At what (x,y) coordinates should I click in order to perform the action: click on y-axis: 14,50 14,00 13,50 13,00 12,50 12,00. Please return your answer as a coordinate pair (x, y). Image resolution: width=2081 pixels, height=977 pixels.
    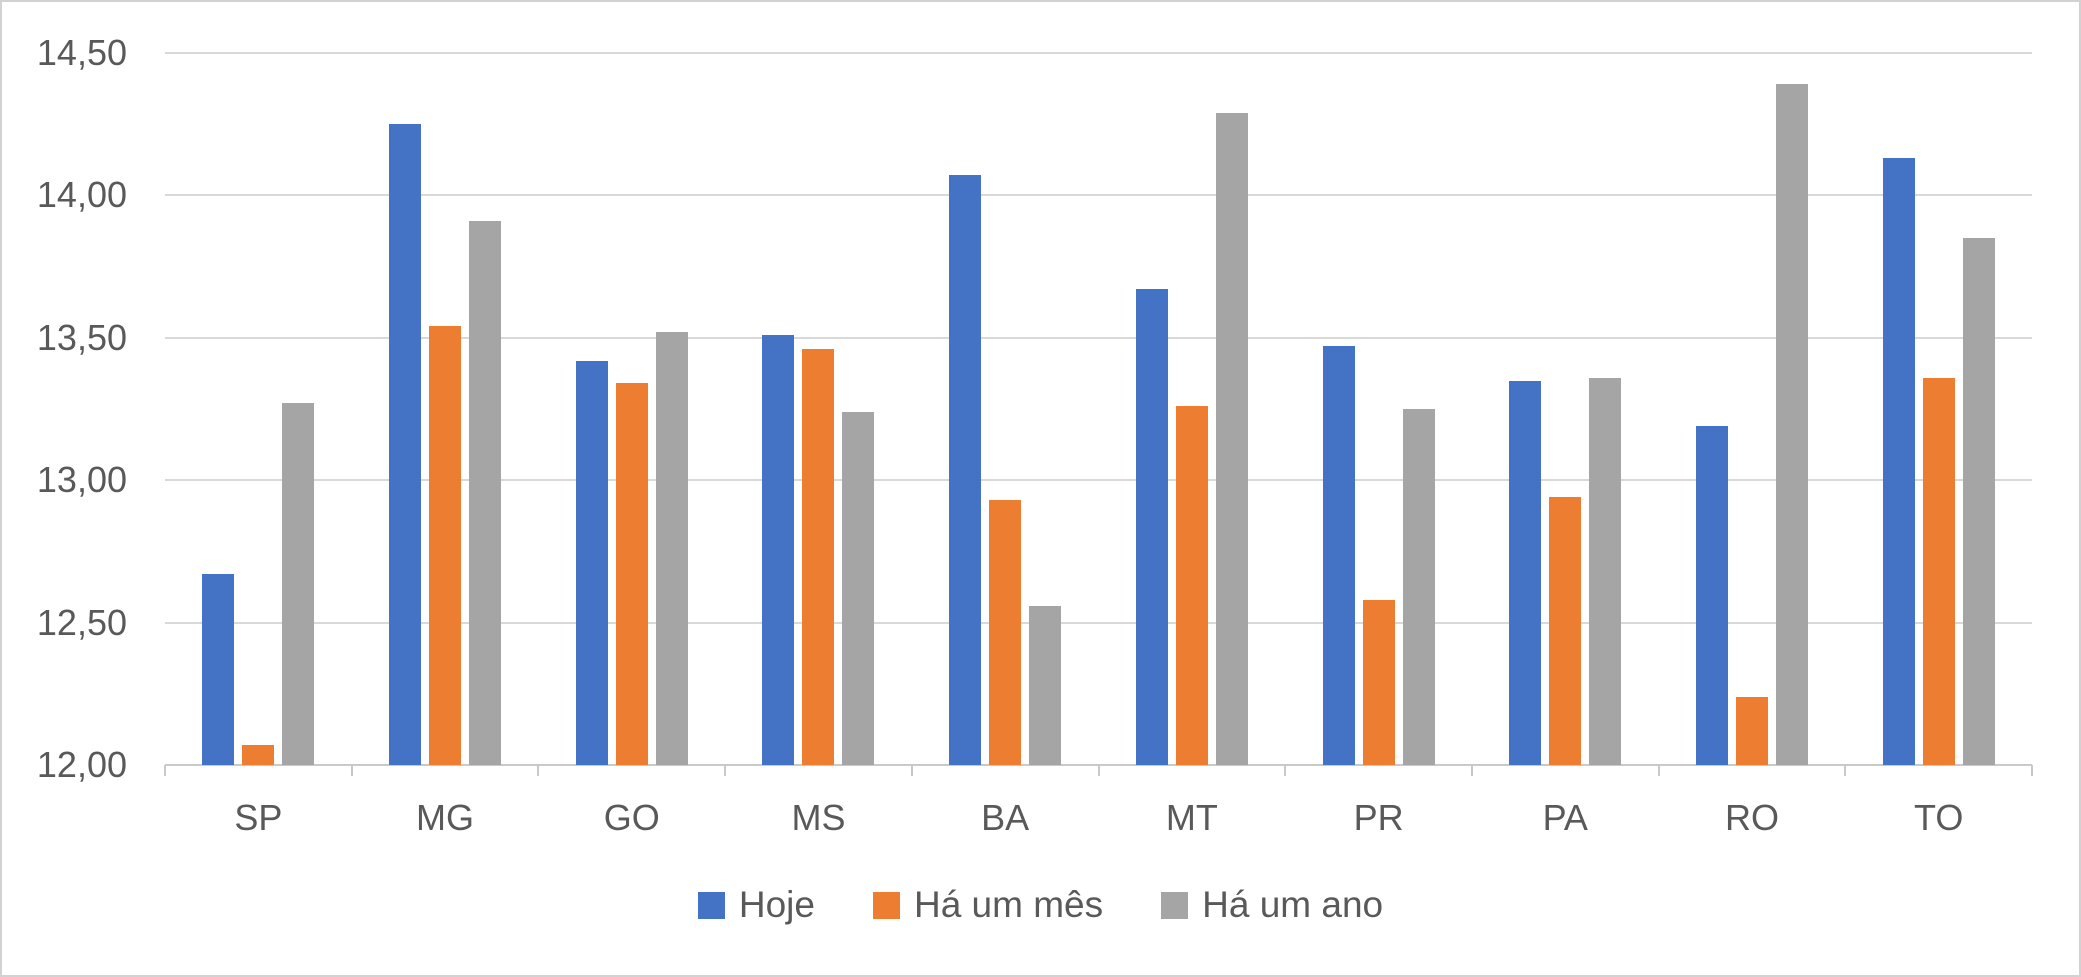
    Looking at the image, I should click on (64, 408).